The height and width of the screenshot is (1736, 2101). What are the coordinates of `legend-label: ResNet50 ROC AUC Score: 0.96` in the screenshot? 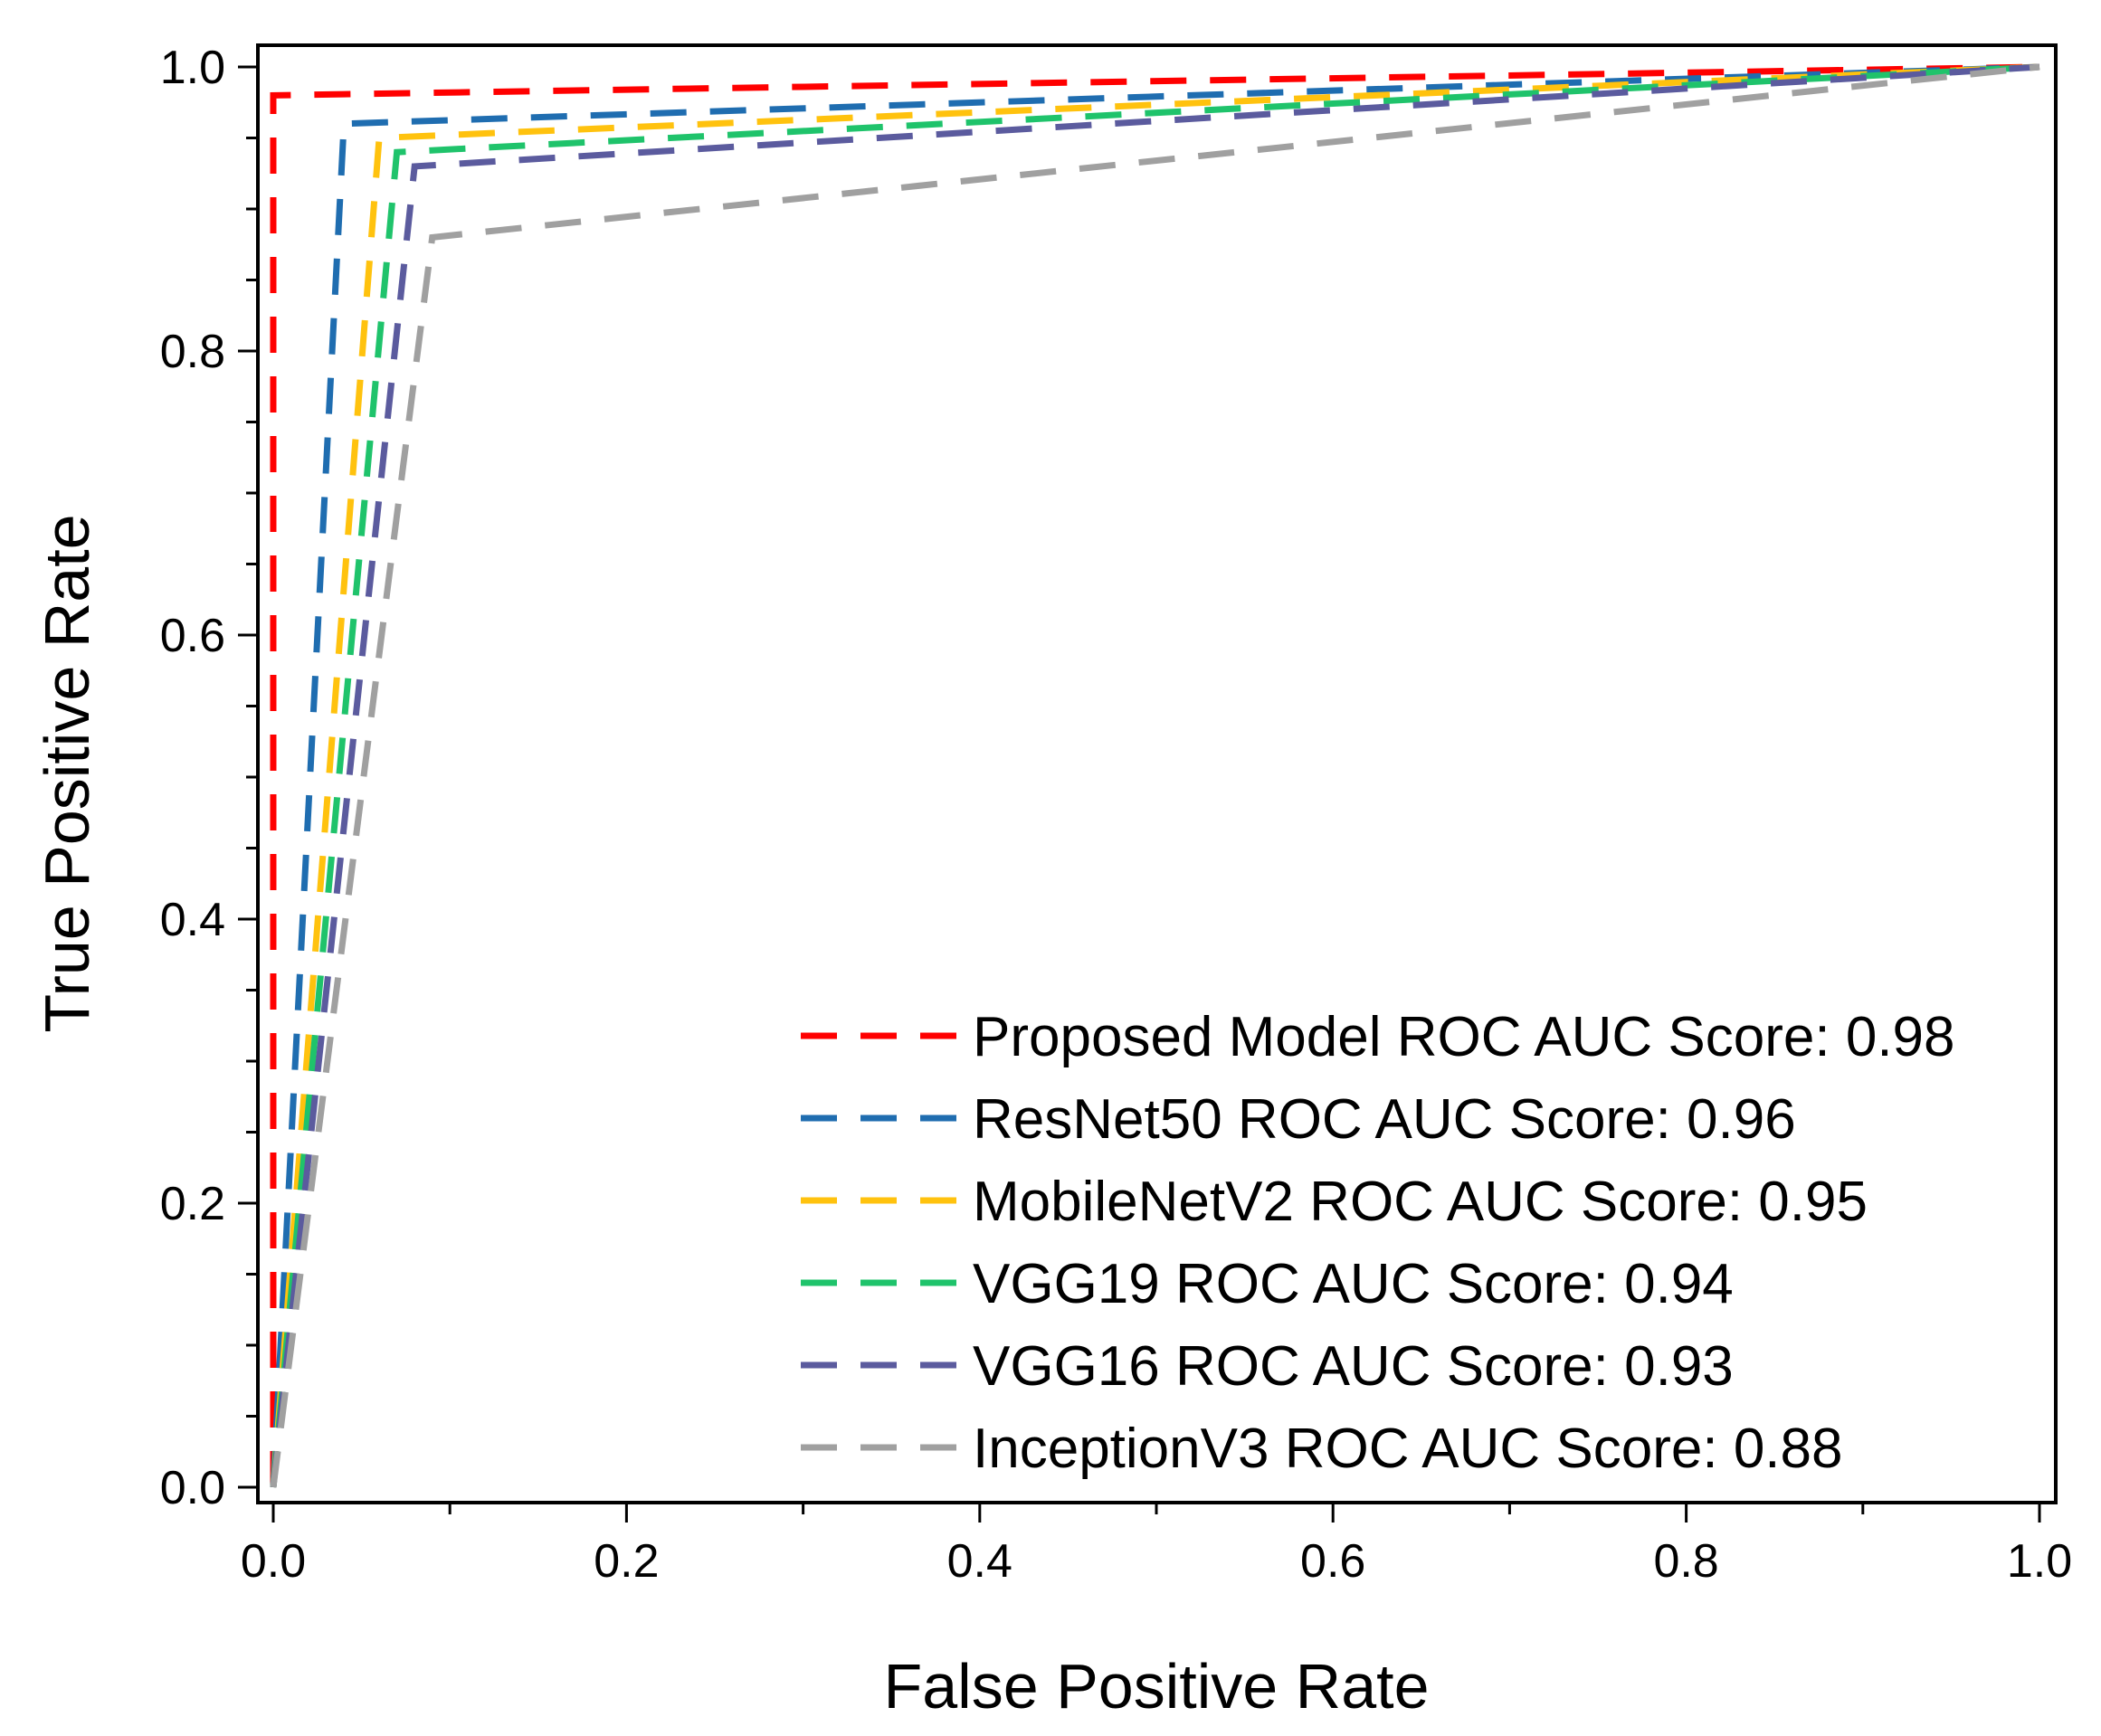 It's located at (1384, 1119).